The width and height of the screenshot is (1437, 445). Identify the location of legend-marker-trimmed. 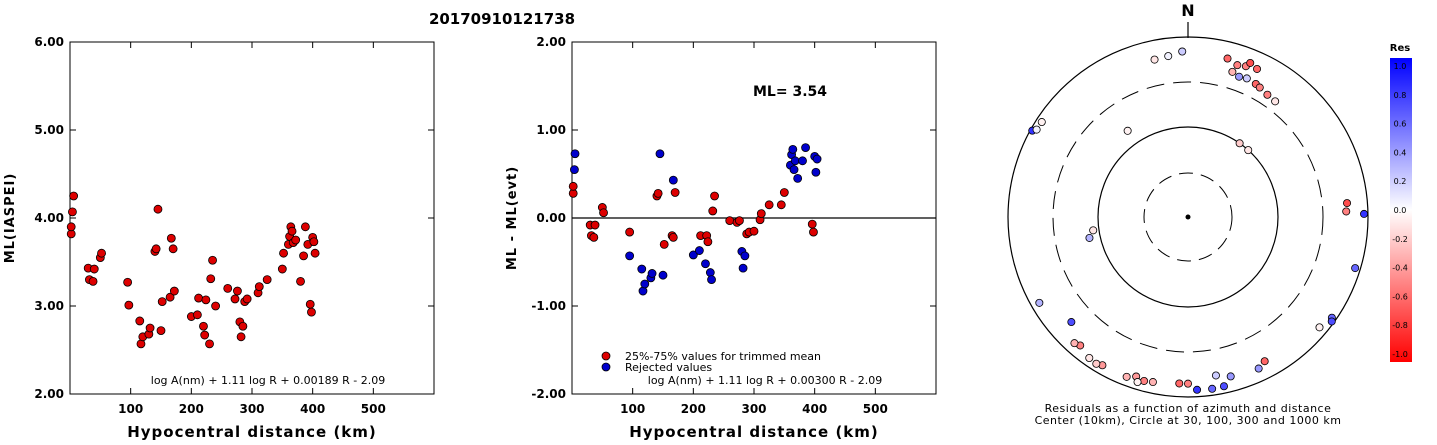
(606, 356).